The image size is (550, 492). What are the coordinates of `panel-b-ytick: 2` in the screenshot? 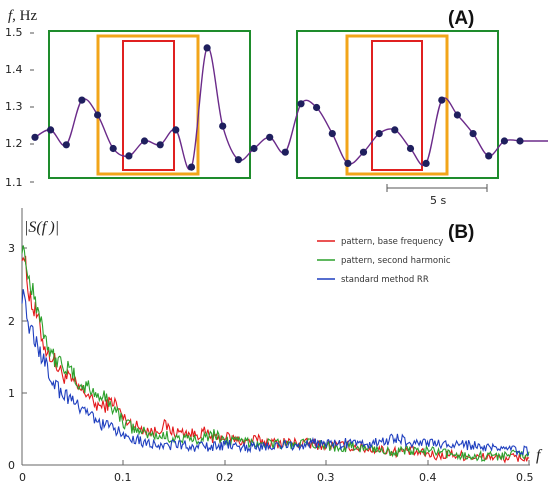 It's located at (11, 321).